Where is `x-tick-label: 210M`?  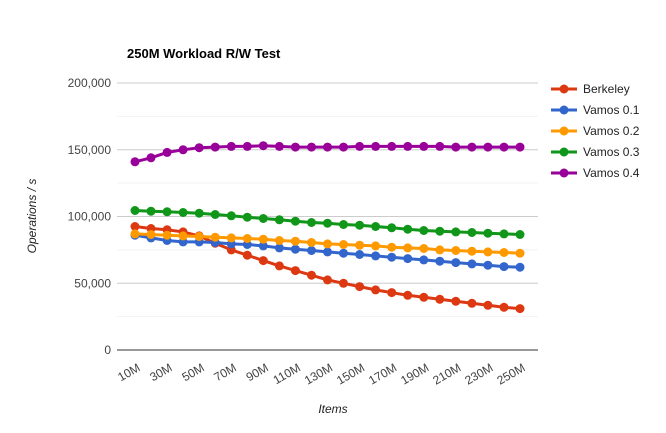 x-tick-label: 210M is located at coordinates (446, 373).